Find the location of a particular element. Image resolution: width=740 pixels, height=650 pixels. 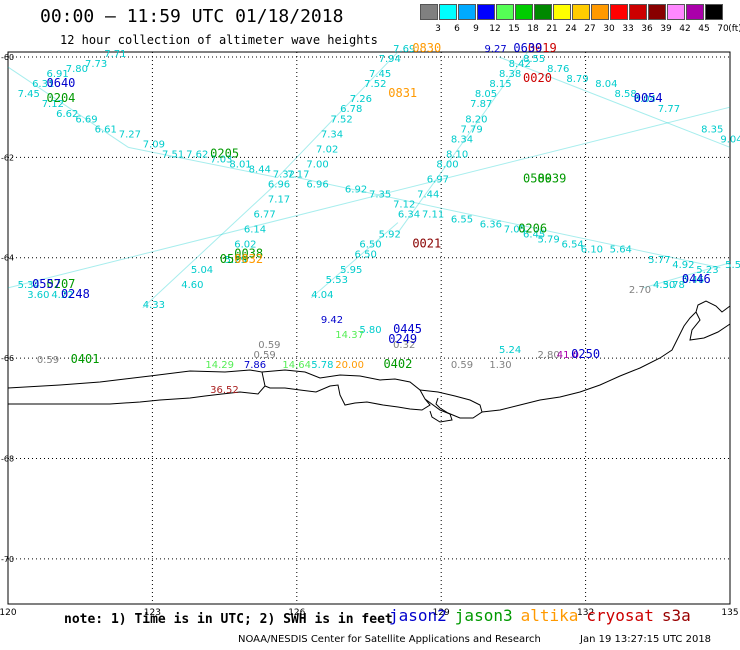

pass-time-label: 0446 is located at coordinates (696, 279).